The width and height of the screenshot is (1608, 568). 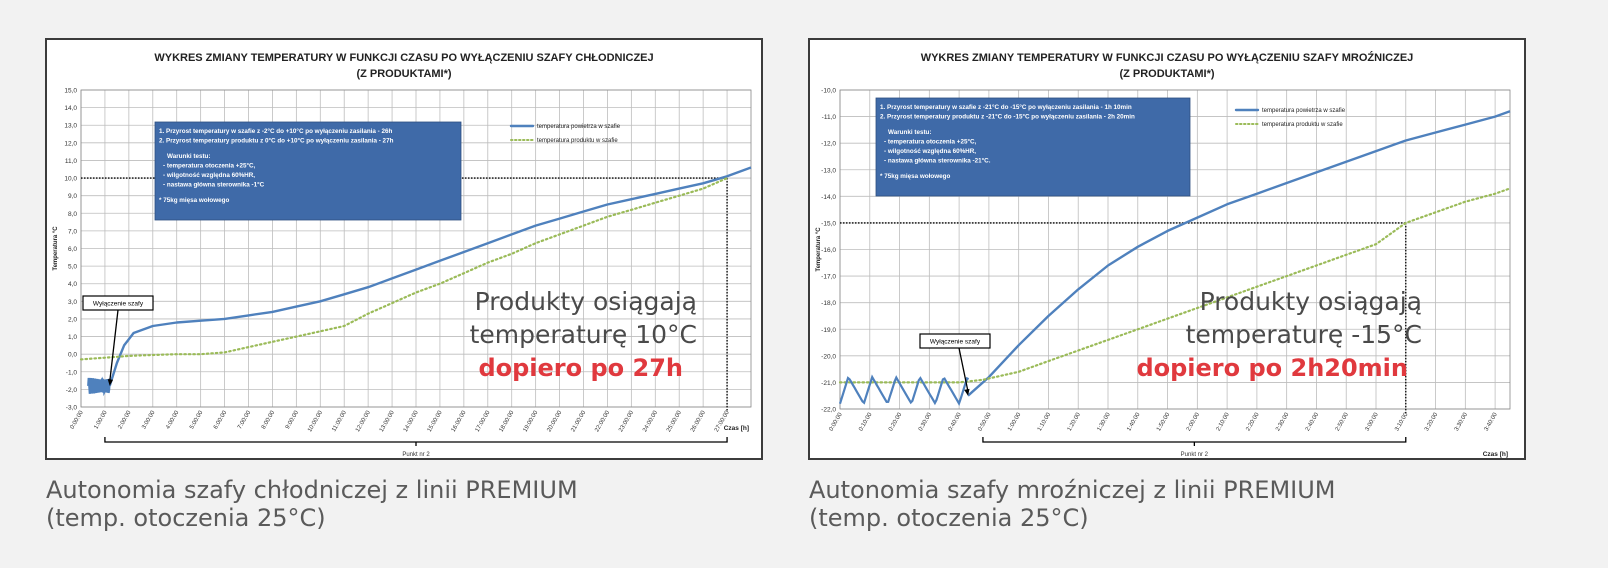 I want to click on x-tick-label: 0:10:00, so click(x=866, y=421).